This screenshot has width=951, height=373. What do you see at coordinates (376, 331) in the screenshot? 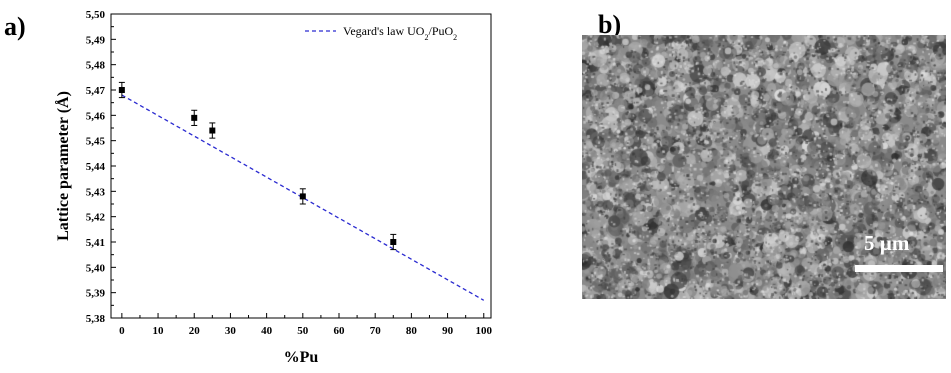
I see `x-tick-label: 70` at bounding box center [376, 331].